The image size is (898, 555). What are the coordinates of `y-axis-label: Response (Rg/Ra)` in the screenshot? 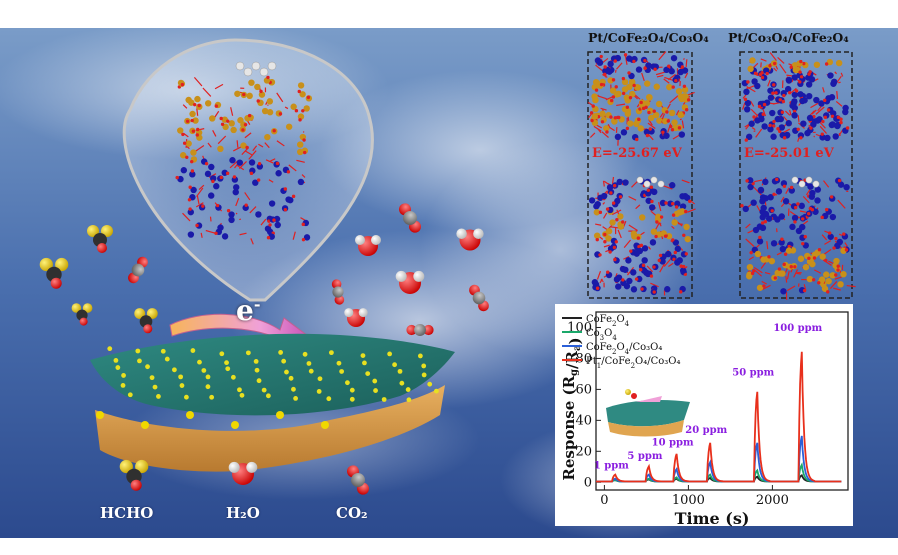 It's located at (572, 408).